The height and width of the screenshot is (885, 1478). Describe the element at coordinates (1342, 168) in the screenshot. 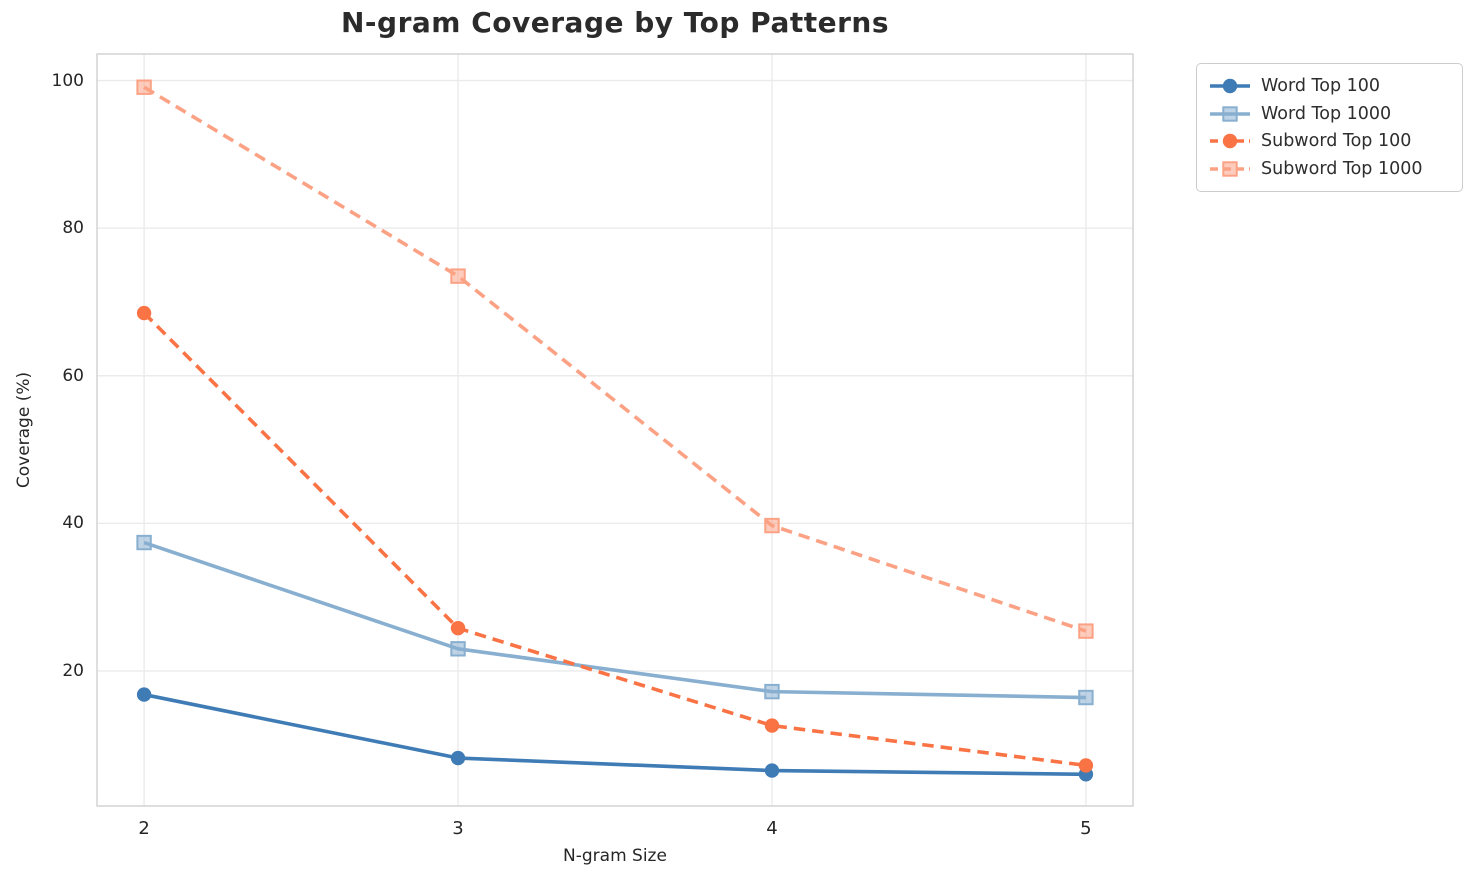

I see `legend-label: Subword Top 1000` at that location.